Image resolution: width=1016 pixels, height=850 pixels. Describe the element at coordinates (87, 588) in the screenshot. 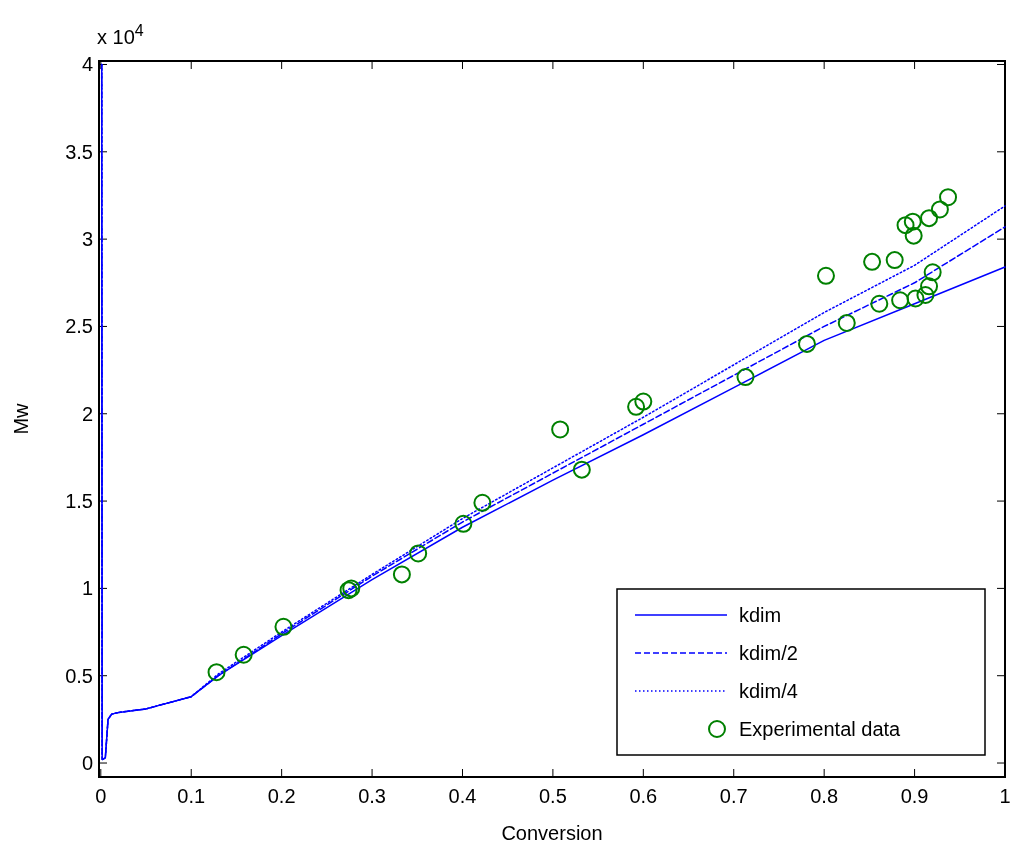

I see `y-tick-label: 1` at that location.